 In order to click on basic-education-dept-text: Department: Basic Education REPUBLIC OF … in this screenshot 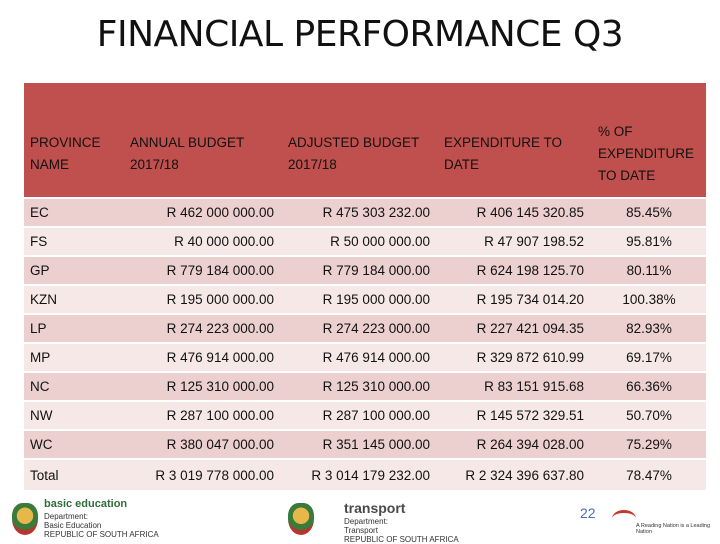, I will do `click(101, 525)`.